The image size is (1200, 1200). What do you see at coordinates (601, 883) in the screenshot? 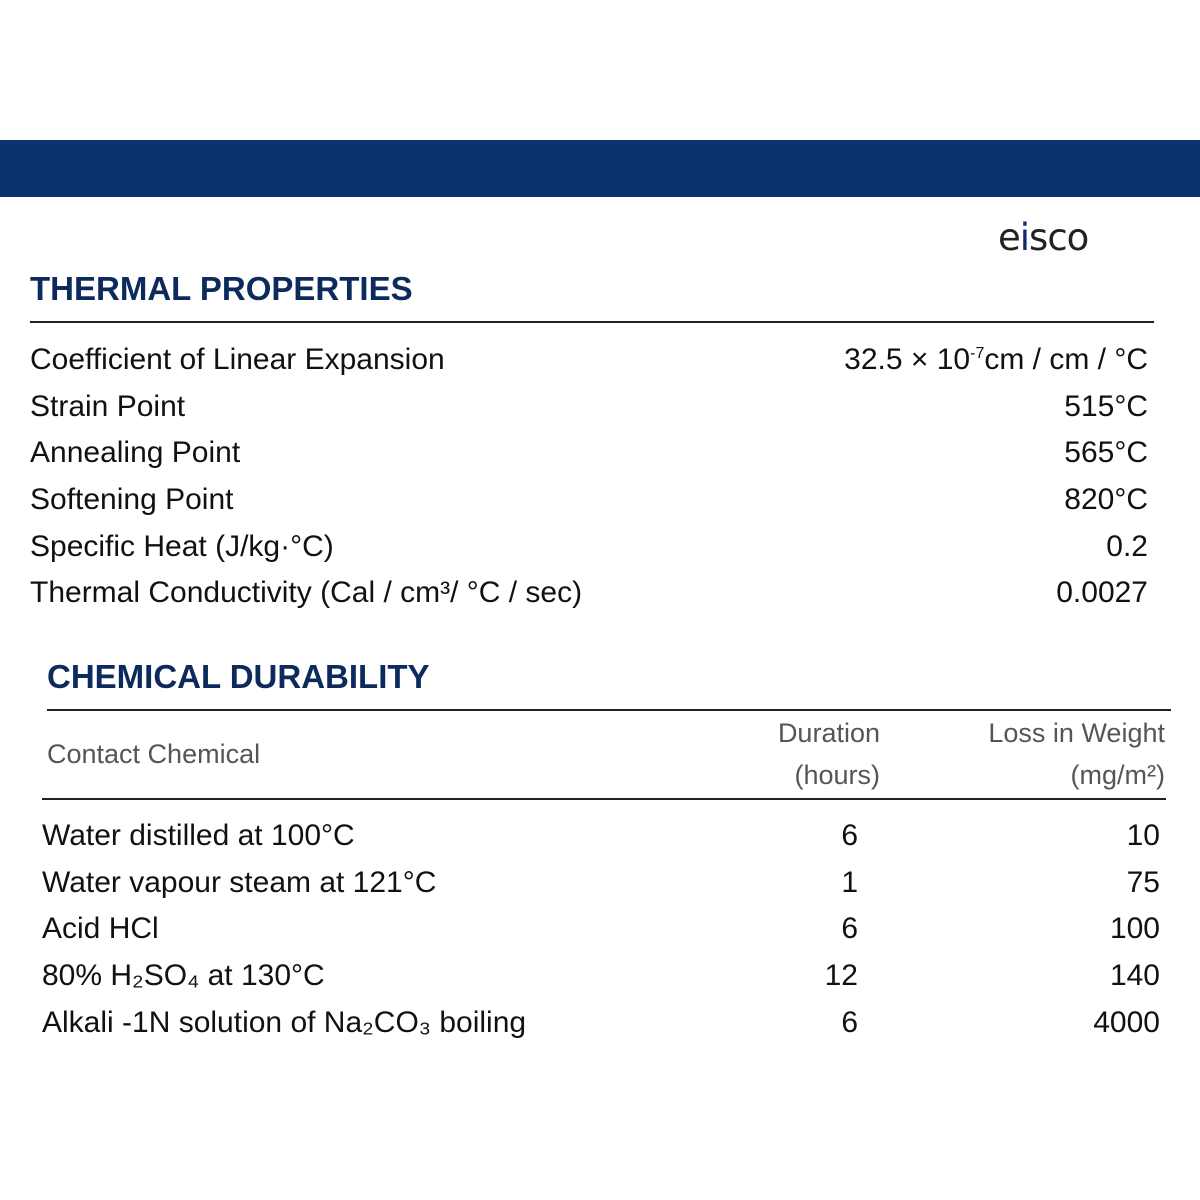
I see `table-row: Water vapour steam at 121°C 1 75` at bounding box center [601, 883].